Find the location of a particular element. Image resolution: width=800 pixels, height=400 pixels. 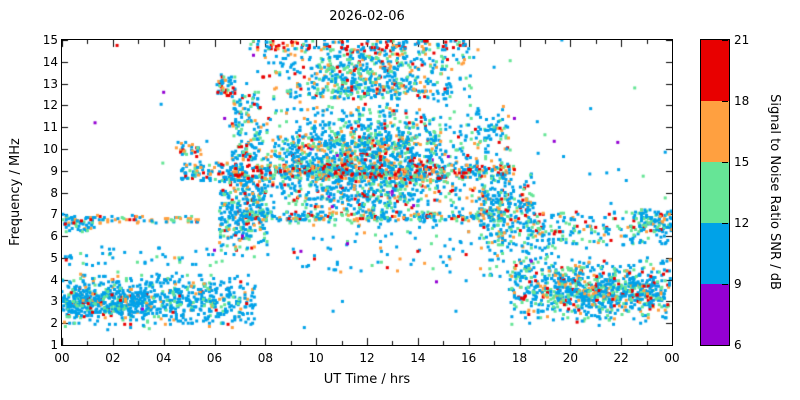

x-tick-label: 06 is located at coordinates (214, 358).